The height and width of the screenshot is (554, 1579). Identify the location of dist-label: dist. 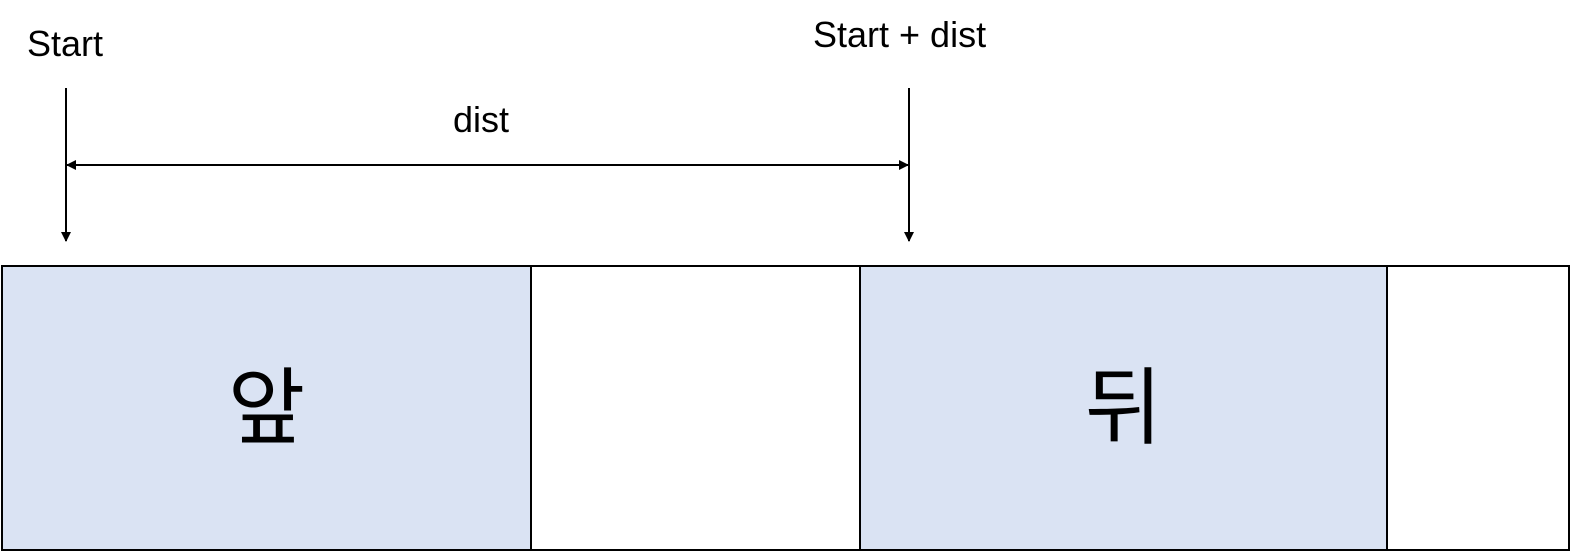
(481, 119).